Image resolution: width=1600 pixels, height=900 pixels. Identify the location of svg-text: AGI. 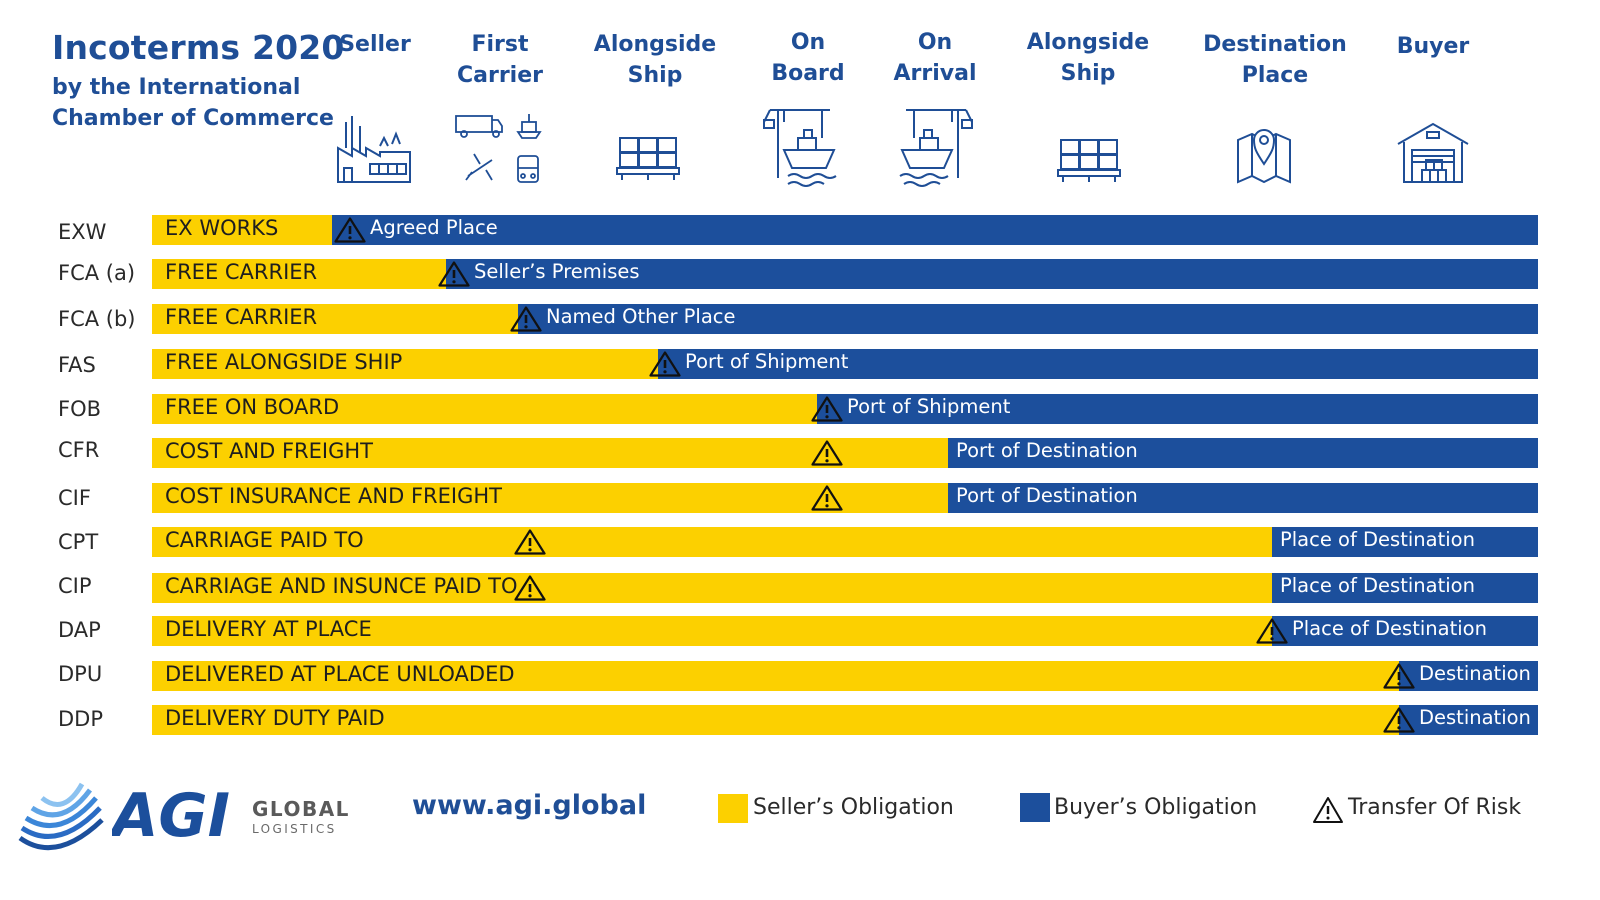
(171, 815).